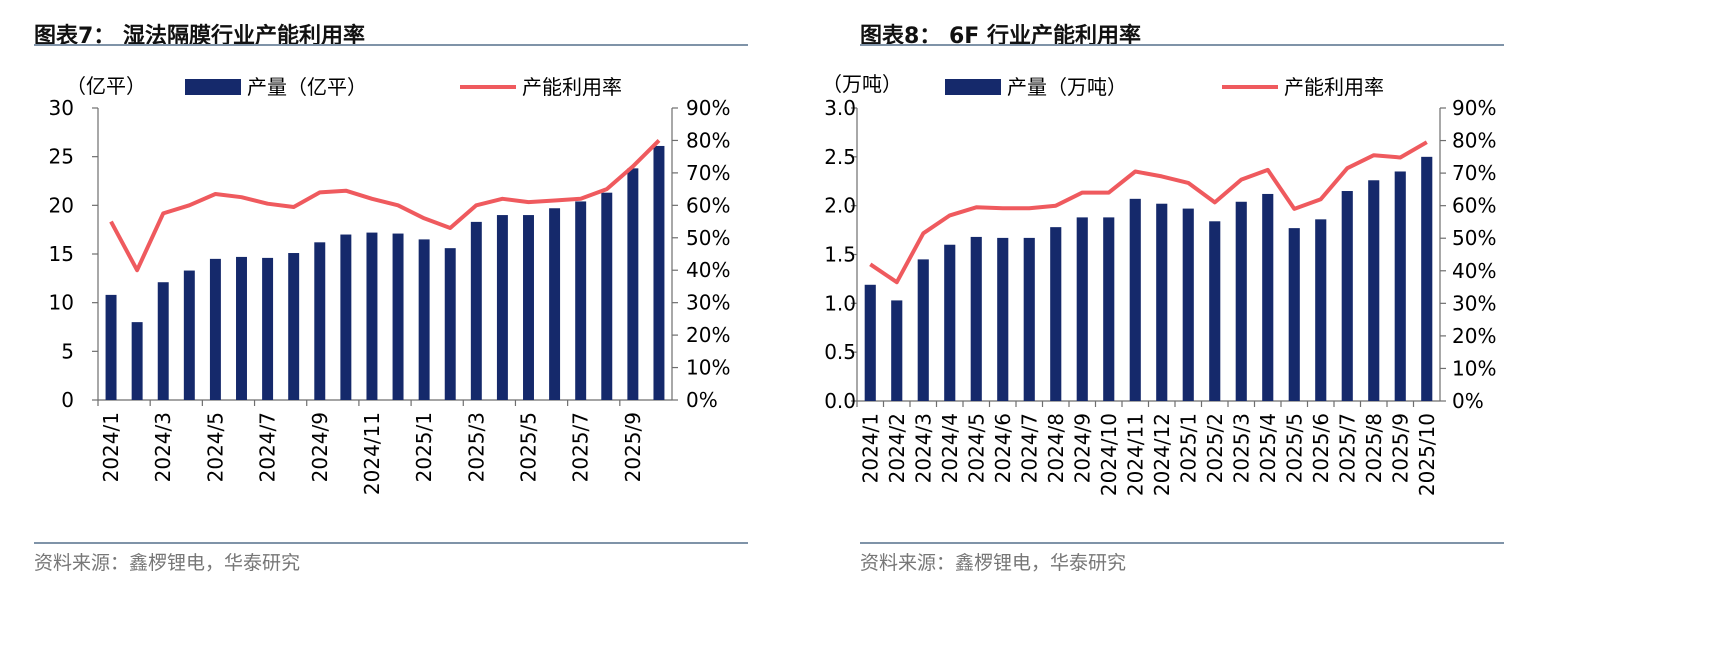 The width and height of the screenshot is (1722, 658). I want to click on y-axis-unit: （万吨）, so click(862, 84).